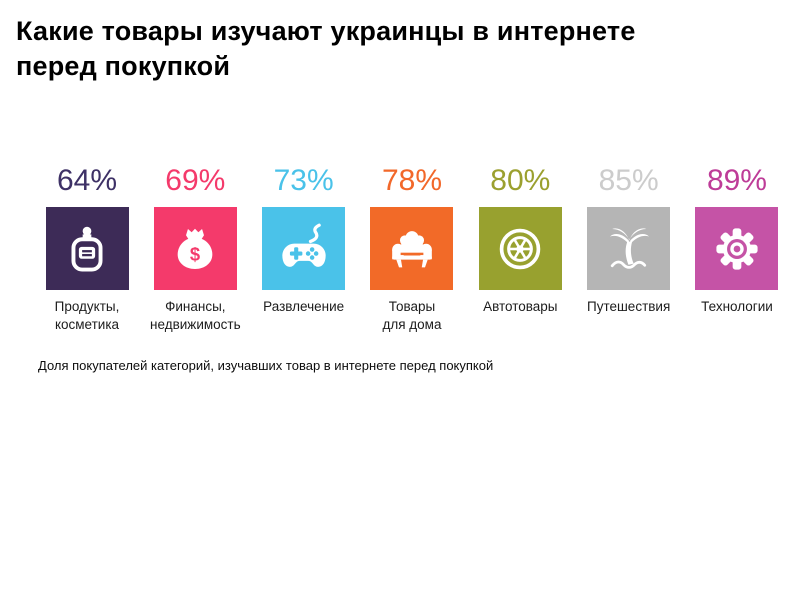 The image size is (800, 600). I want to click on palm-tree-icon, so click(629, 248).